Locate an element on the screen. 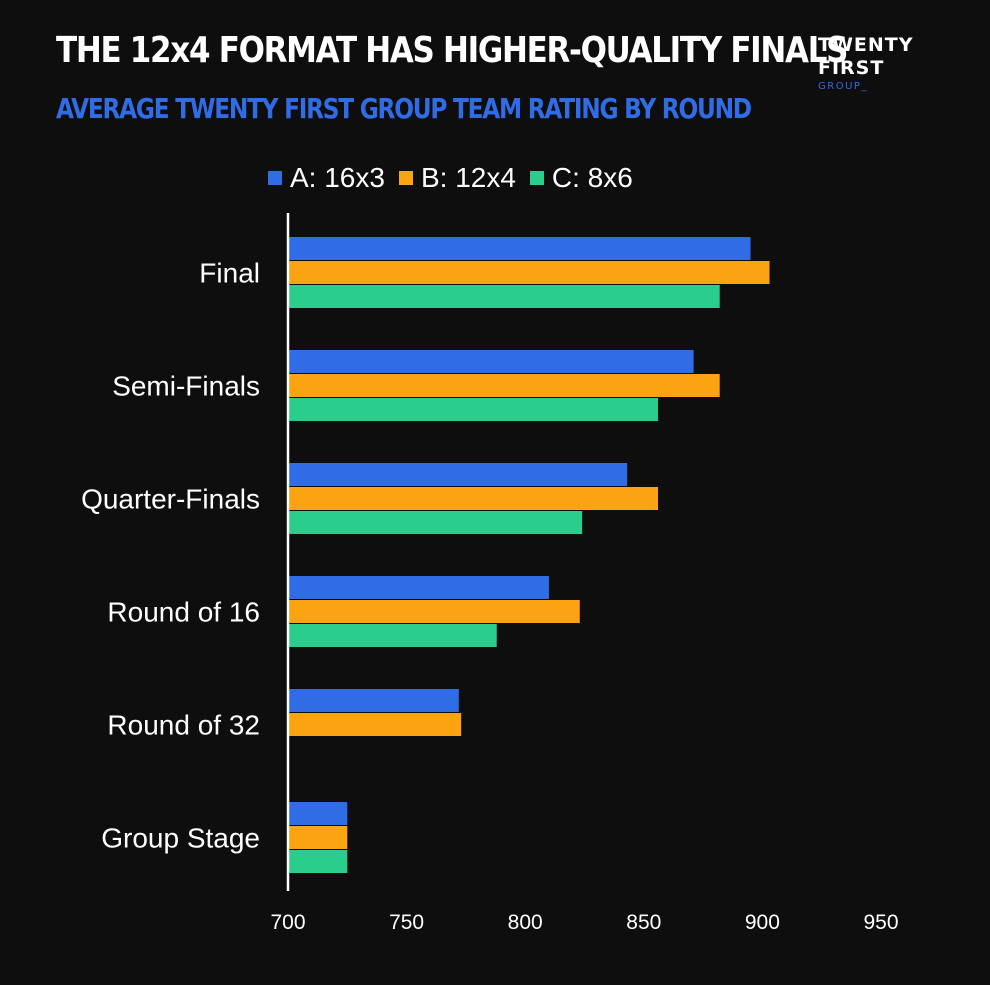 This screenshot has width=990, height=985. category-label: Semi-Finals is located at coordinates (186, 386).